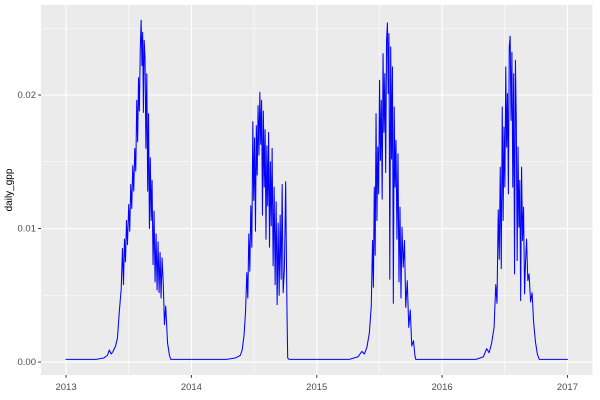 The width and height of the screenshot is (600, 400). I want to click on x-tick-label: 2017, so click(567, 387).